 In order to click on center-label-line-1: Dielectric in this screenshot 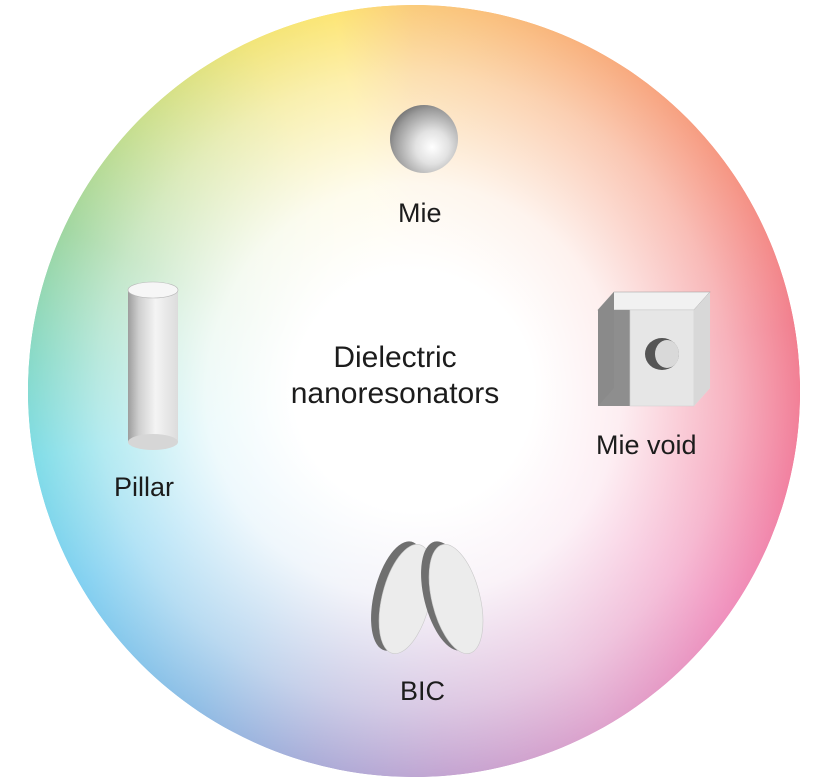, I will do `click(395, 357)`.